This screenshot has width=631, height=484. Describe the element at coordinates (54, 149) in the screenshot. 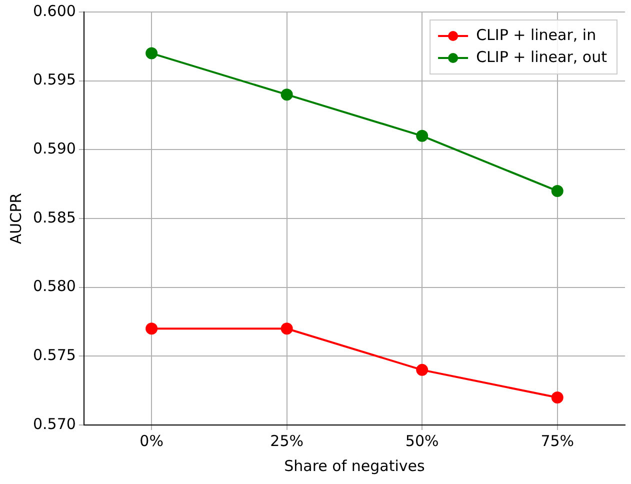

I see `y-tick-label: 0.590` at that location.